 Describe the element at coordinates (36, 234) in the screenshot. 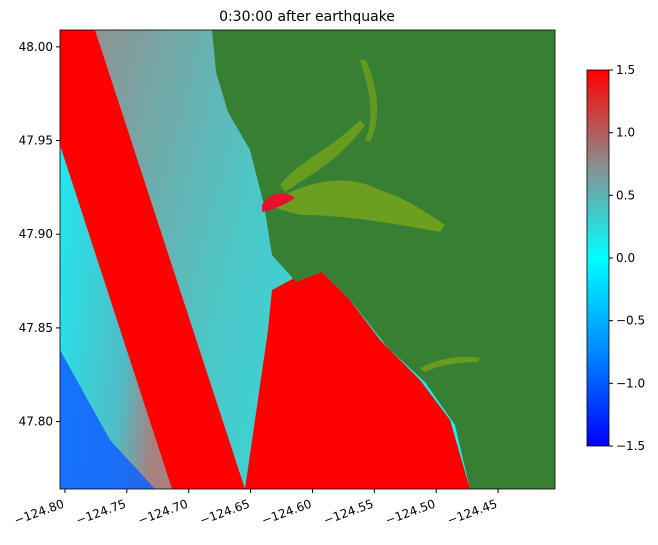

I see `y-tick-label: 47.90` at that location.